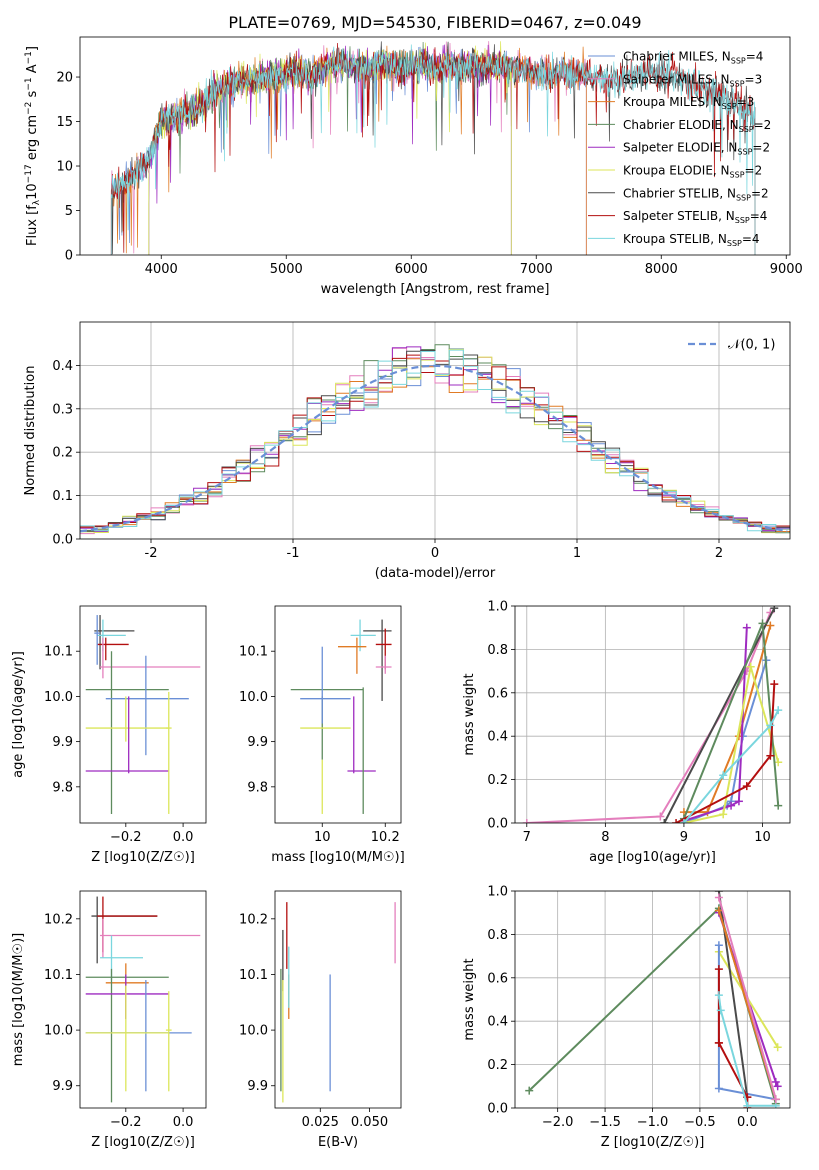 This screenshot has height=1170, width=819. I want to click on legend-label: 𝒩(0, 1), so click(751, 345).